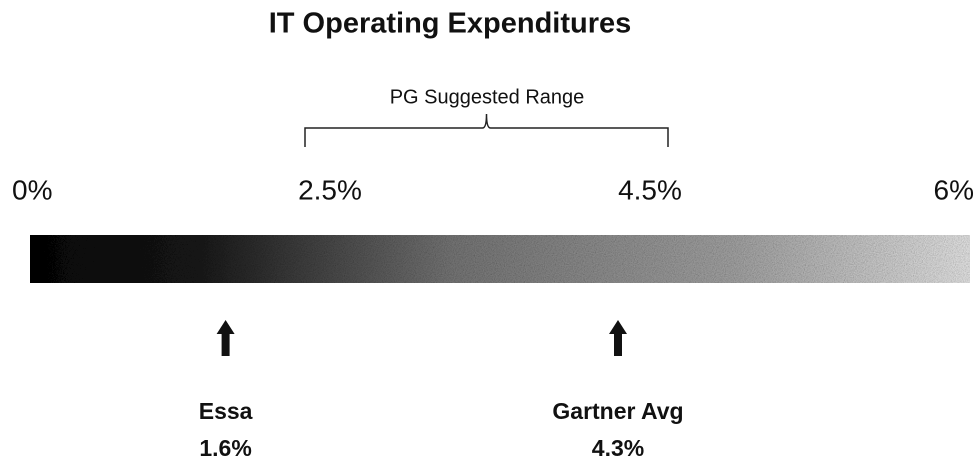  What do you see at coordinates (954, 189) in the screenshot?
I see `tick-label: 6%` at bounding box center [954, 189].